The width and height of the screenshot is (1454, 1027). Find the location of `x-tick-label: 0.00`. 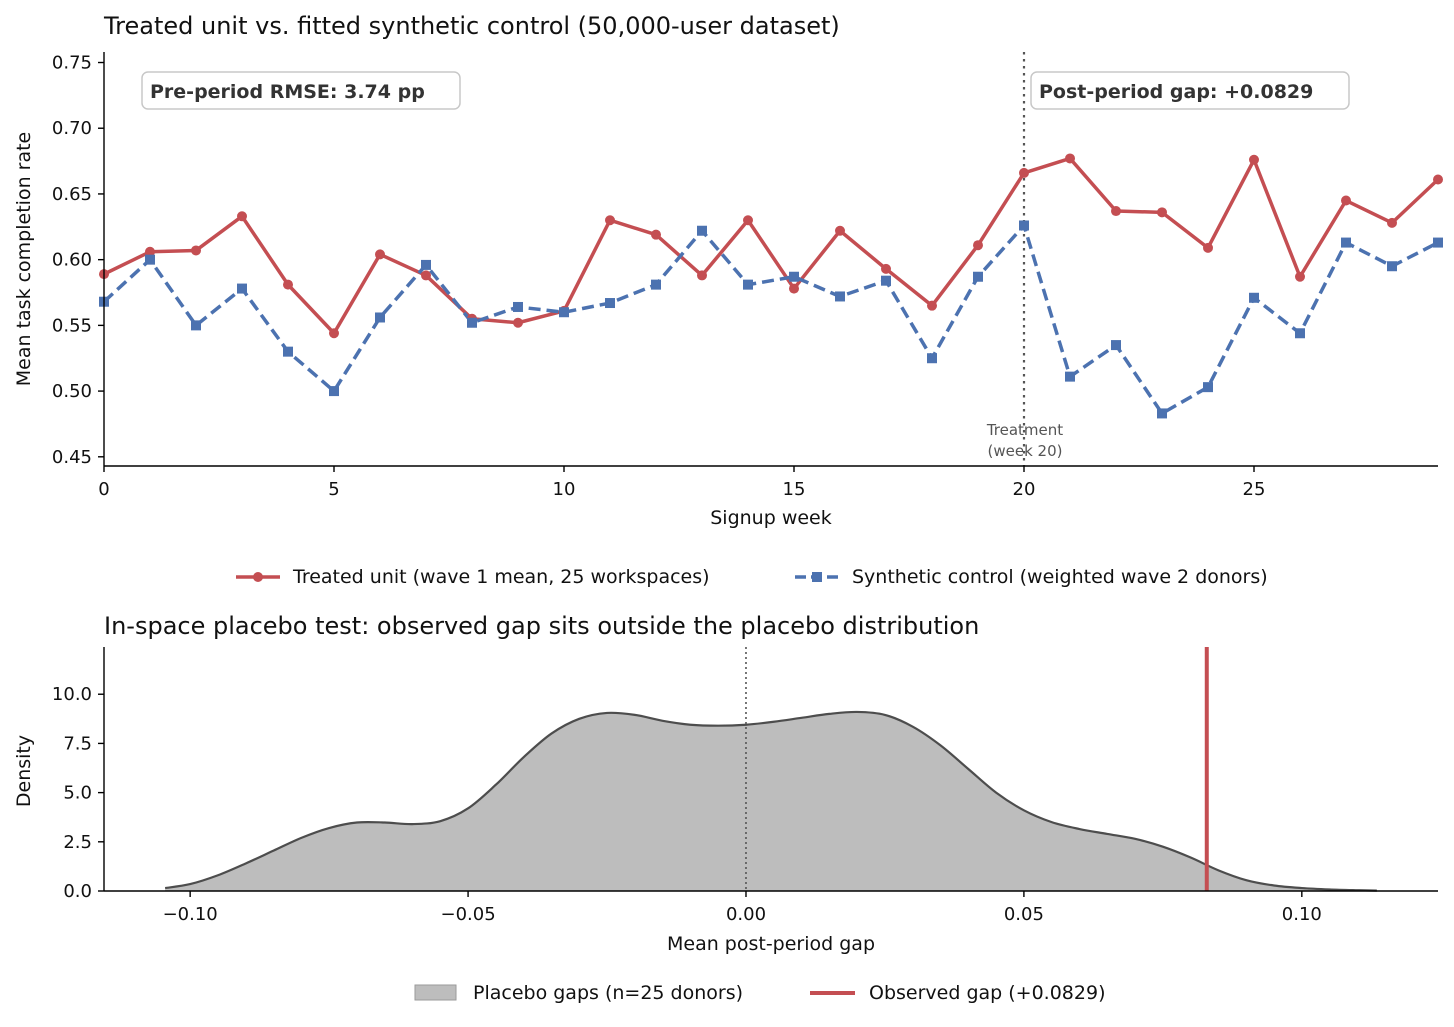

x-tick-label: 0.00 is located at coordinates (746, 914).